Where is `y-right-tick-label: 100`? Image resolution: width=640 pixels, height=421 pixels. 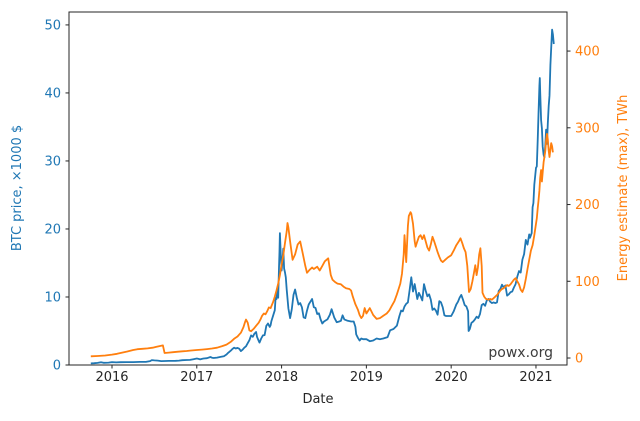 y-right-tick-label: 100 is located at coordinates (587, 282).